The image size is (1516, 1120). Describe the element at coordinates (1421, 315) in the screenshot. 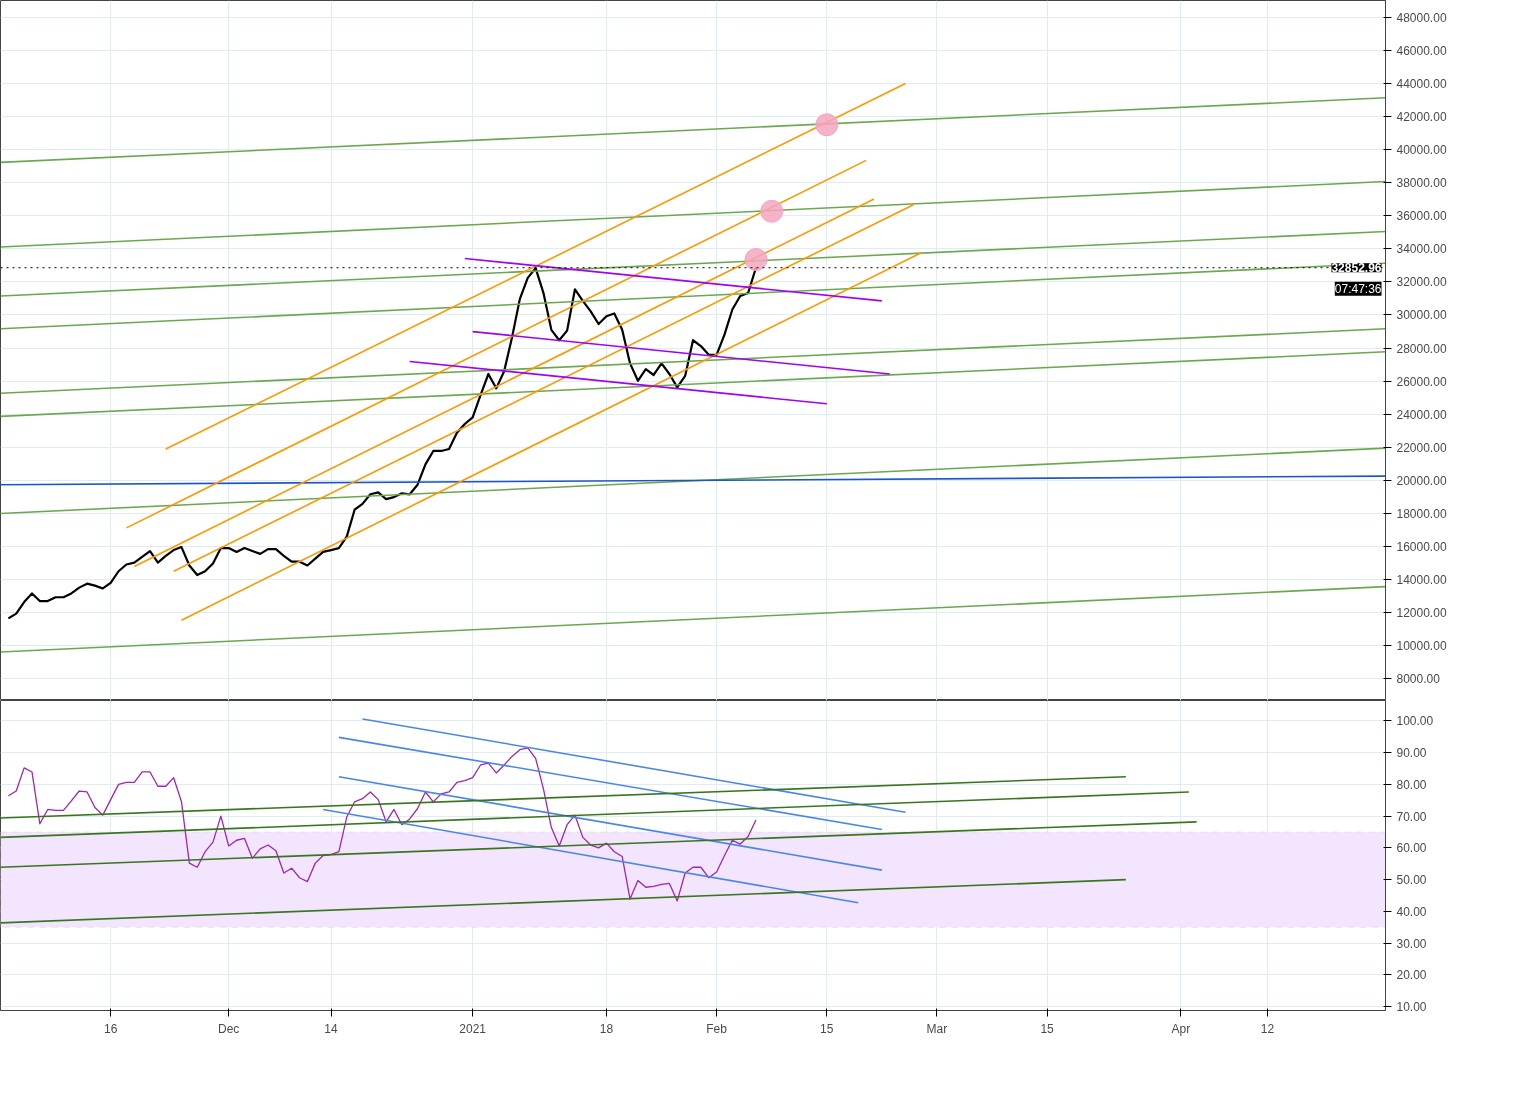

I see `y-tick-label: 30000.00` at that location.